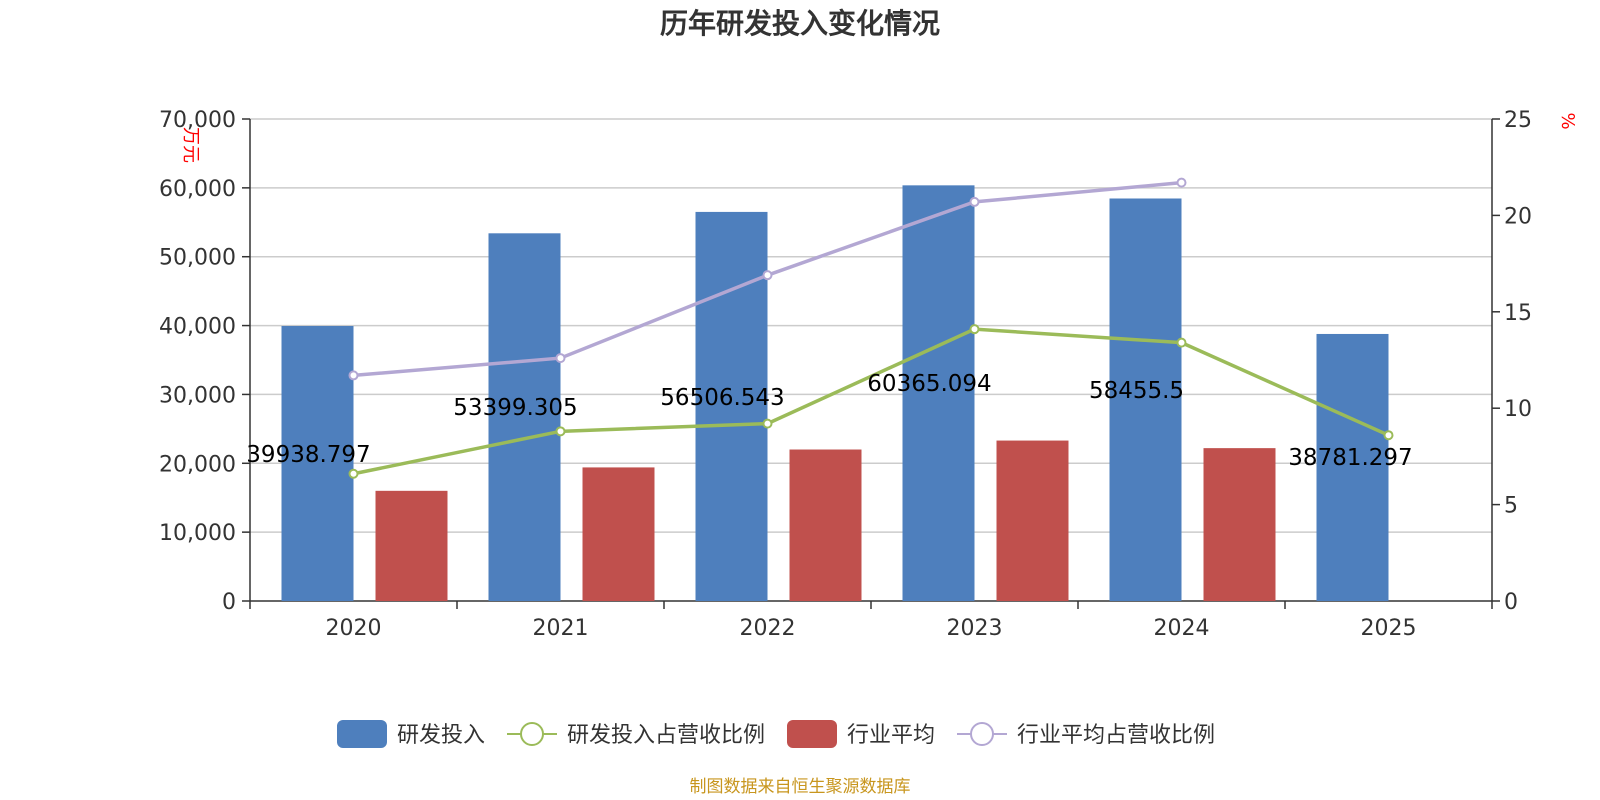 Image resolution: width=1600 pixels, height=800 pixels. I want to click on x-tick-label: 2021, so click(561, 628).